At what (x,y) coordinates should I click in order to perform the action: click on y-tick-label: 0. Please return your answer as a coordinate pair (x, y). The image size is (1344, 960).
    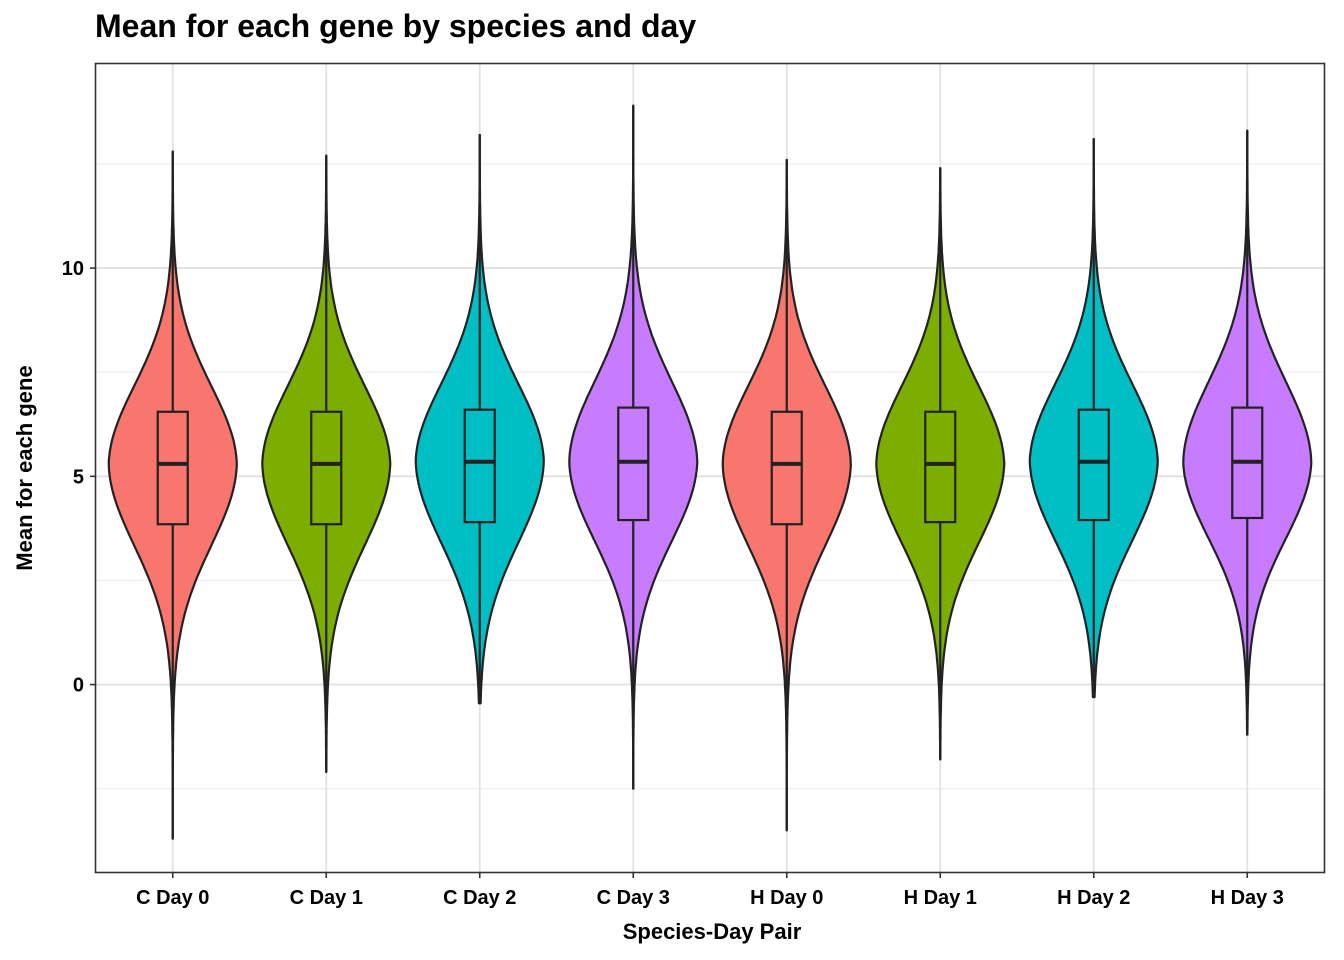
    Looking at the image, I should click on (78, 686).